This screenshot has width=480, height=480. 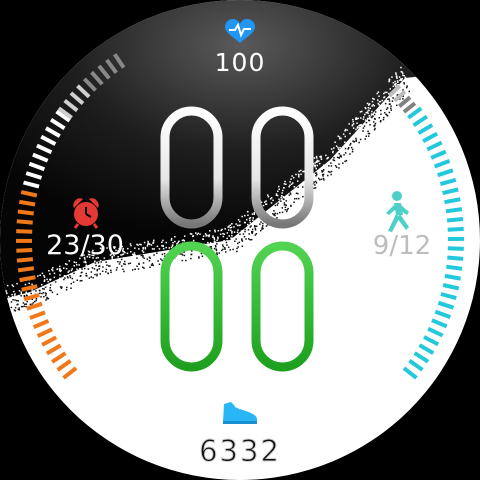 What do you see at coordinates (445, 173) in the screenshot?
I see `right-gauge-tick` at bounding box center [445, 173].